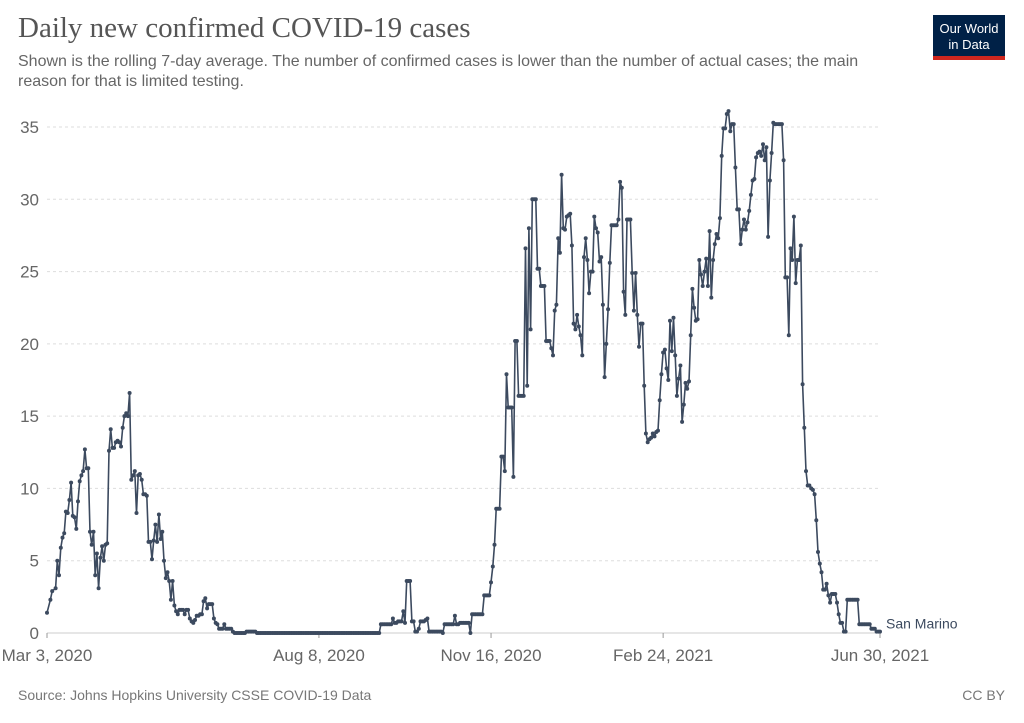  What do you see at coordinates (922, 624) in the screenshot?
I see `series-label: San Marino` at bounding box center [922, 624].